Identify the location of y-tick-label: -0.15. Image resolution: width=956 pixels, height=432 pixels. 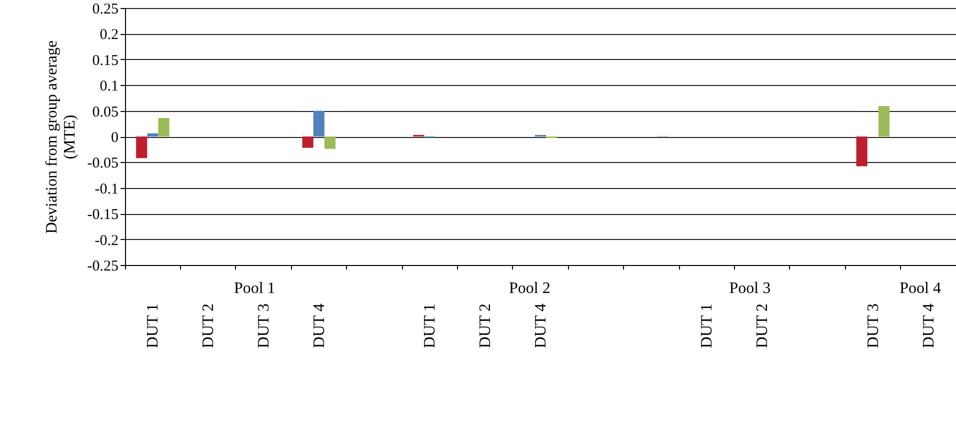
(102, 215).